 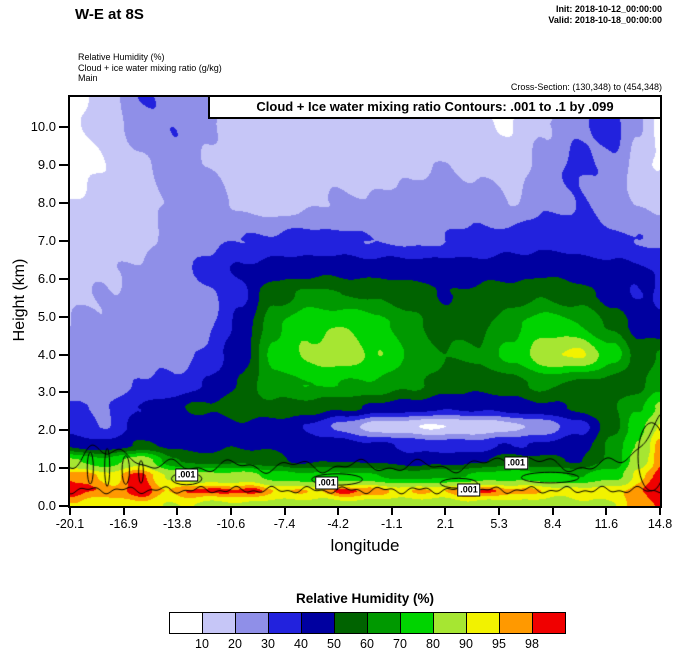 What do you see at coordinates (608, 9) in the screenshot?
I see `init-time: Init: 2018-10-12_00:00:00` at bounding box center [608, 9].